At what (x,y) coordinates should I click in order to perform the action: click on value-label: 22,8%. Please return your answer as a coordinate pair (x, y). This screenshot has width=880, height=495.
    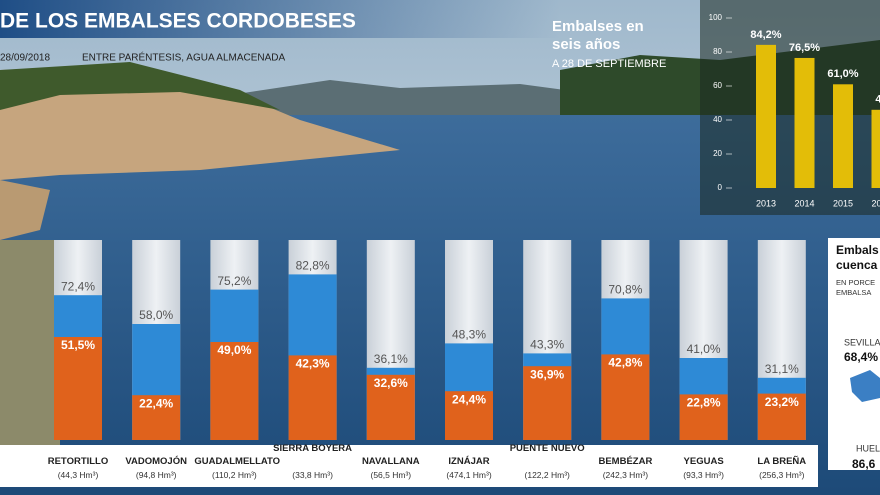
    Looking at the image, I should click on (704, 403).